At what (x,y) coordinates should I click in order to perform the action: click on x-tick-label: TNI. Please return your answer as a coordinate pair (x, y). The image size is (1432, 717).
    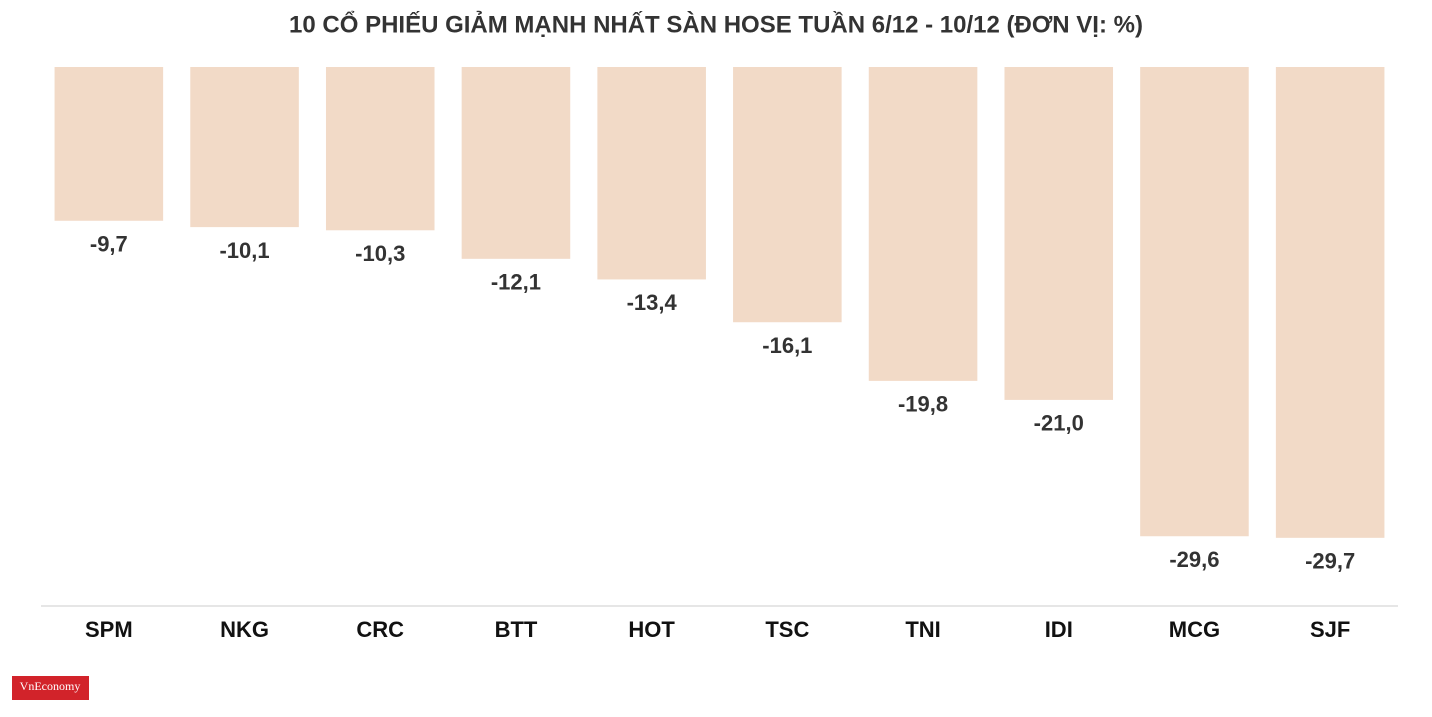
    Looking at the image, I should click on (922, 629).